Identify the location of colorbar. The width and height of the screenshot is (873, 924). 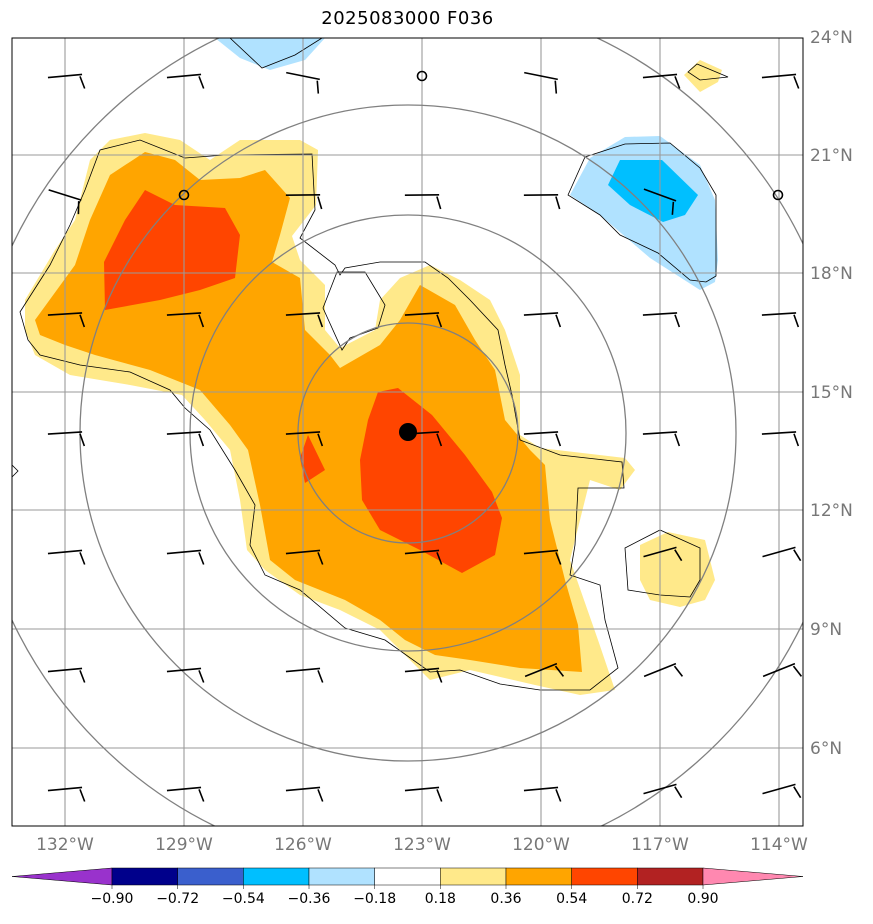
(407, 878).